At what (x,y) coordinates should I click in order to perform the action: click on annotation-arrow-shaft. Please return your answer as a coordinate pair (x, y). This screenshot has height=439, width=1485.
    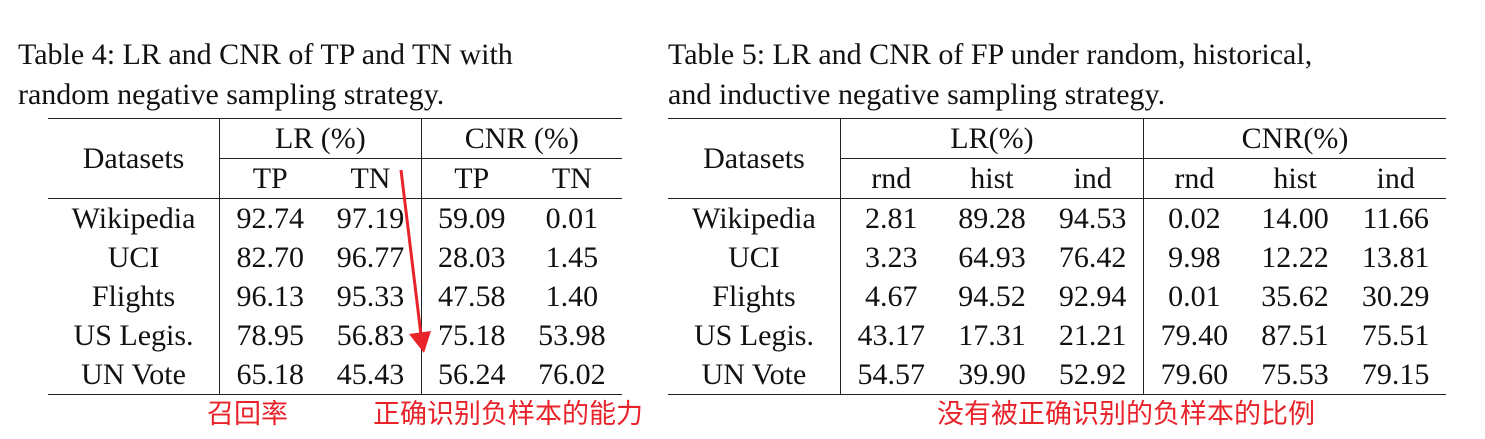
    Looking at the image, I should click on (411, 252).